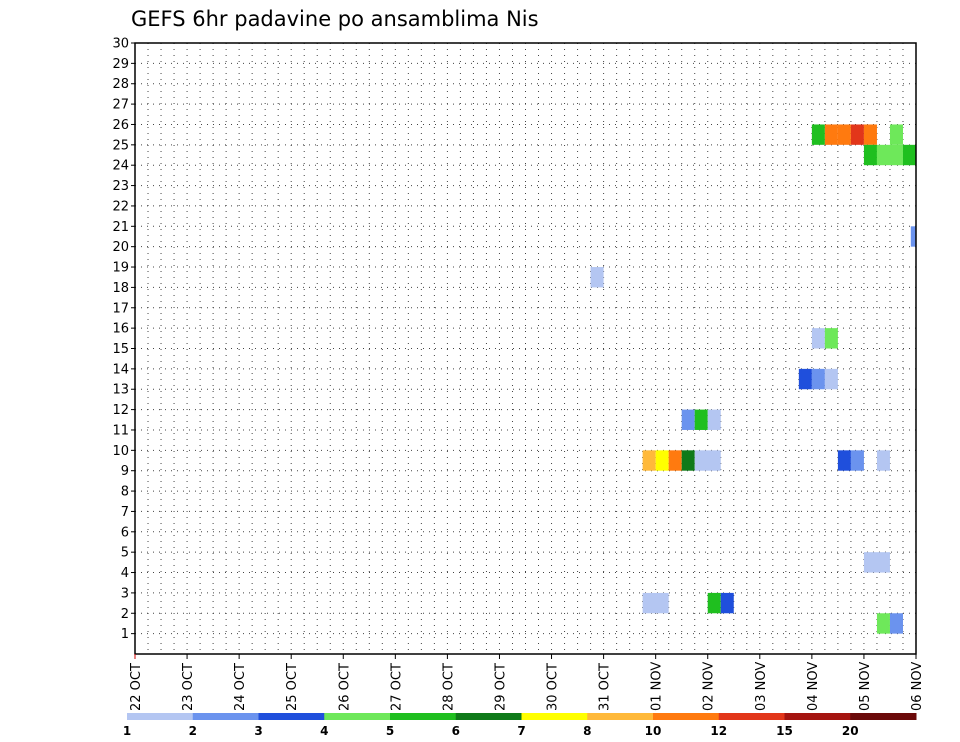  What do you see at coordinates (120, 430) in the screenshot?
I see `y-tick-label: 11` at bounding box center [120, 430].